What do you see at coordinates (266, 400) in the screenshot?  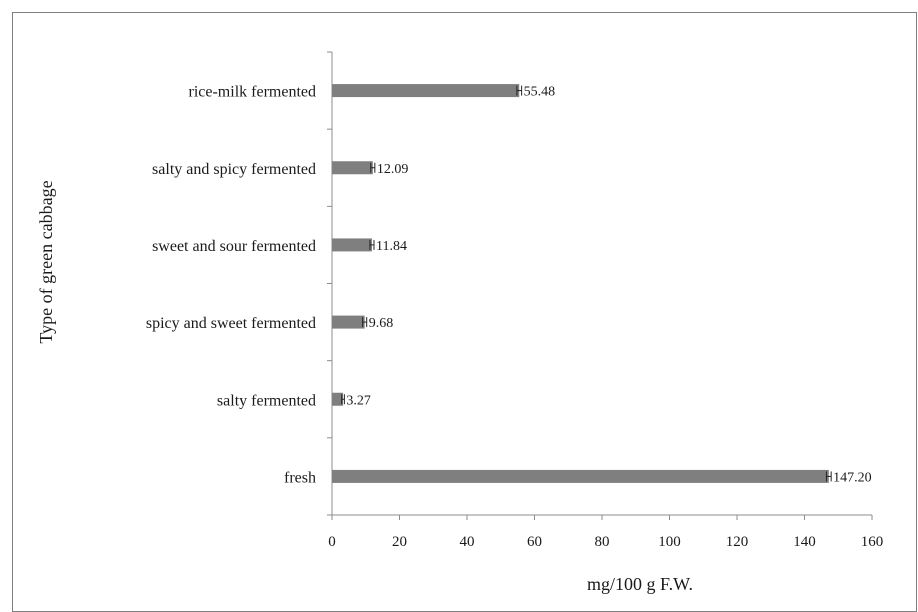 I see `category-label: salty fermented` at bounding box center [266, 400].